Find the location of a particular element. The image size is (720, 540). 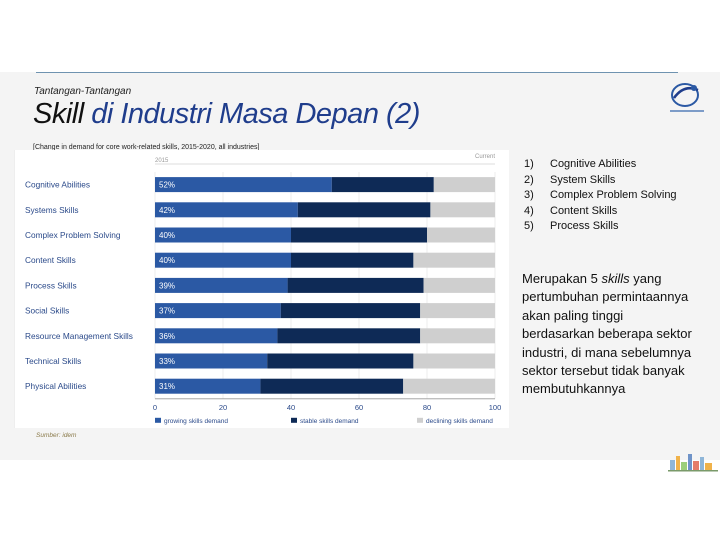

list-text: System Skills is located at coordinates (583, 179).